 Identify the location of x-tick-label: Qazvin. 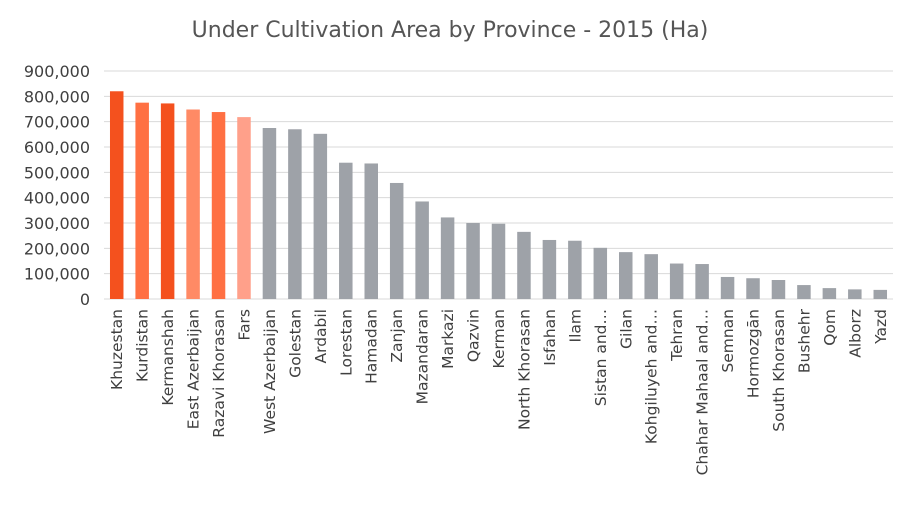
(474, 335).